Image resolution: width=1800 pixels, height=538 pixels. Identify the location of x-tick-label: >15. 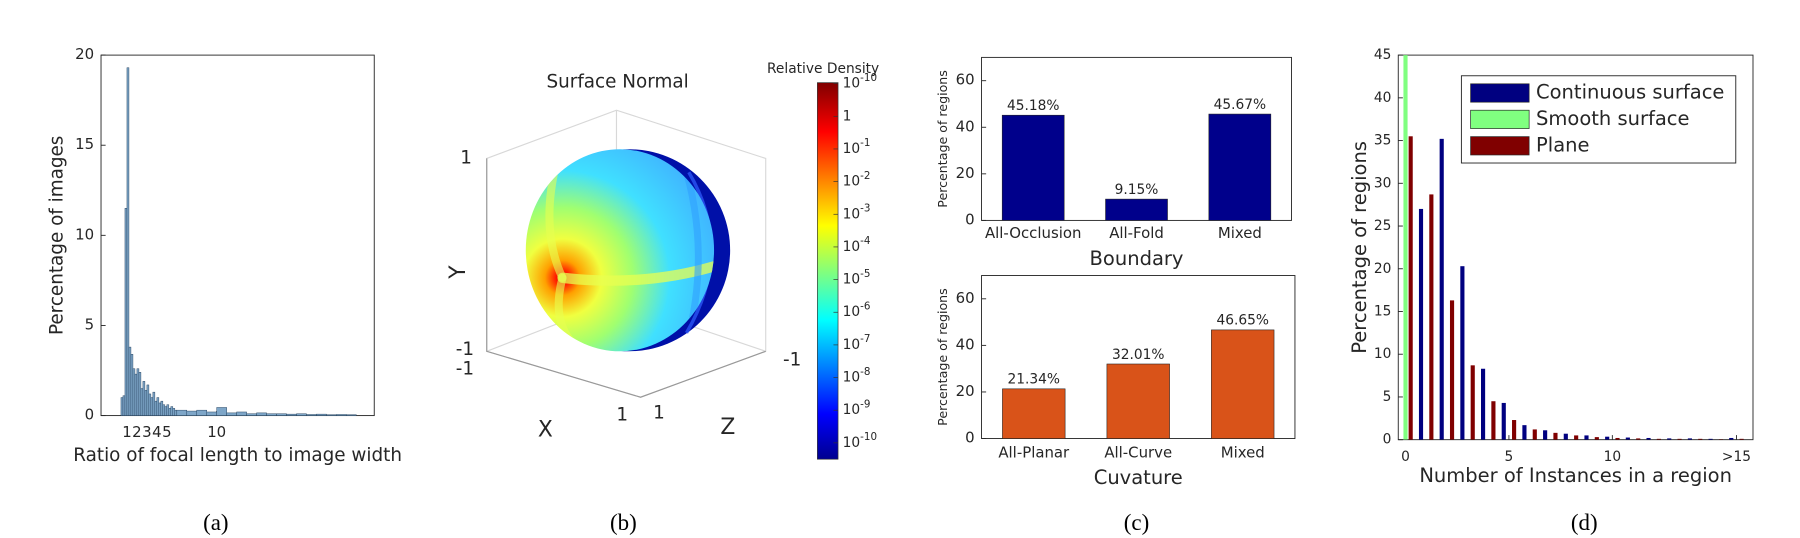
(1736, 457).